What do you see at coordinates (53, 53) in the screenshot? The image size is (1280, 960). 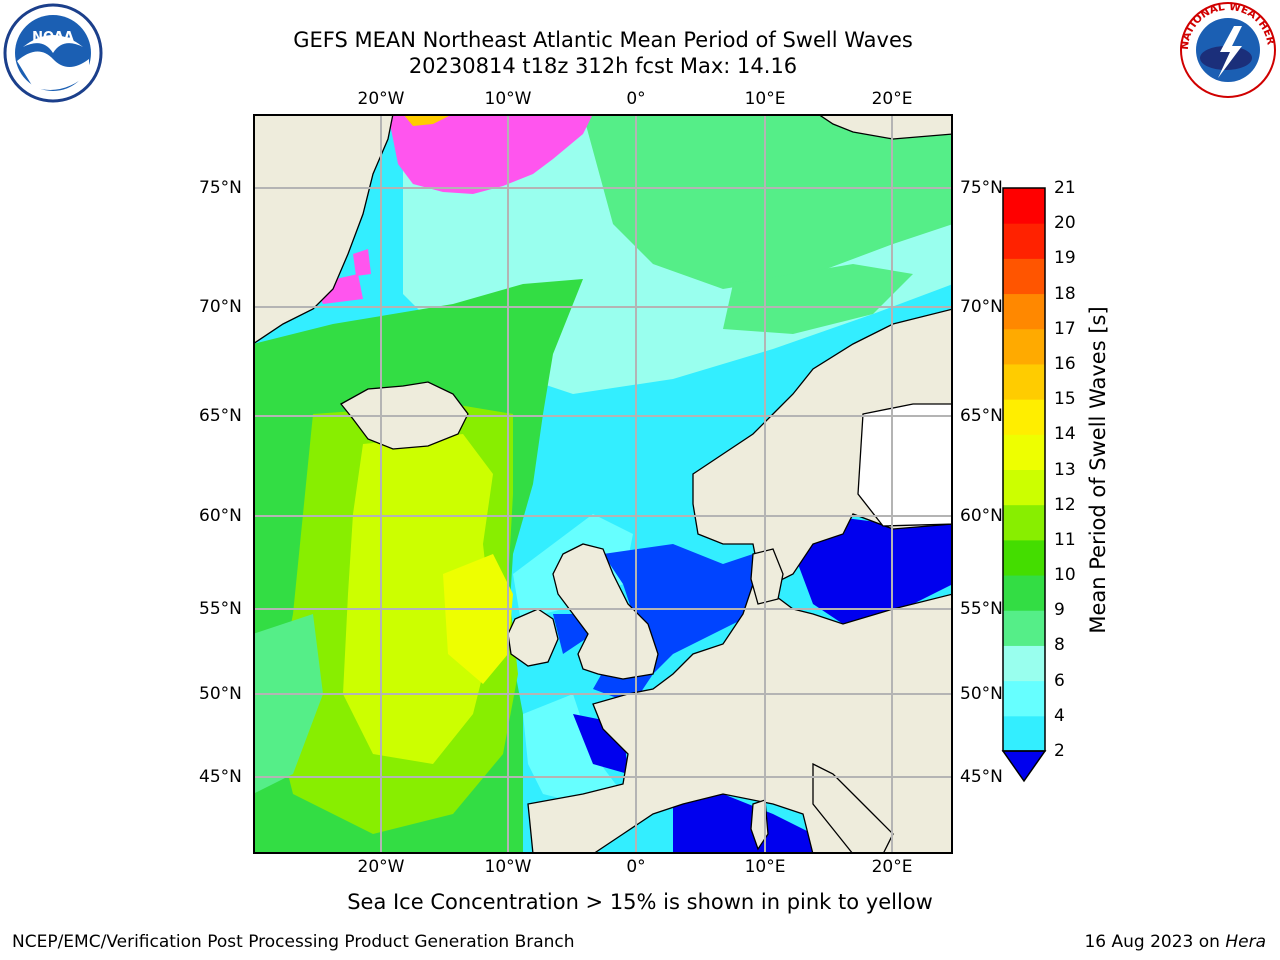 I see `noaa-logo: NOAA` at bounding box center [53, 53].